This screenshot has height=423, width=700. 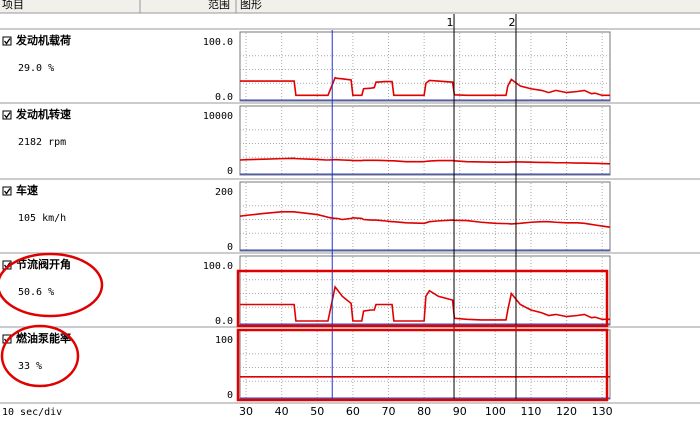 I want to click on range-label: 10000, so click(x=218, y=116).